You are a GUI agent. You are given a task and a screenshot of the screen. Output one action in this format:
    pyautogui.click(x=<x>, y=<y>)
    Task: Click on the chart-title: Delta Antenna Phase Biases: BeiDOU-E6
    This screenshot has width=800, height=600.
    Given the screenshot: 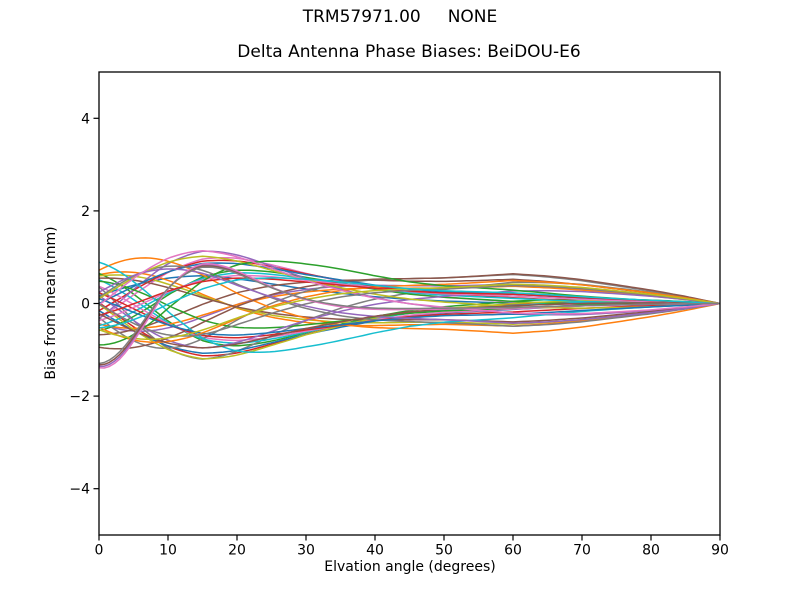 What is the action you would take?
    pyautogui.click(x=409, y=52)
    